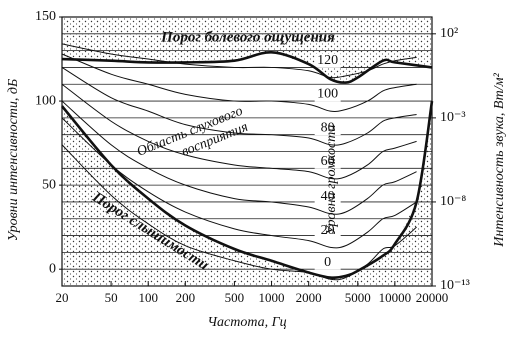 This screenshot has width=516, height=340. I want to click on y-tick-label: 100, so click(45, 100).